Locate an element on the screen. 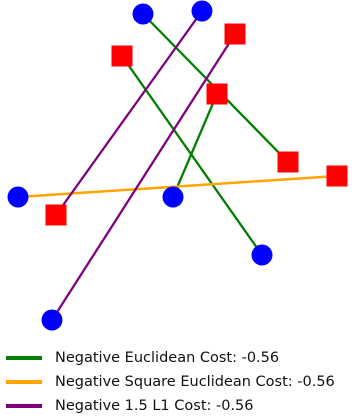  legend-item-square-euclidean: Negative Square Euclidean Cost: -0.56 is located at coordinates (181, 382).